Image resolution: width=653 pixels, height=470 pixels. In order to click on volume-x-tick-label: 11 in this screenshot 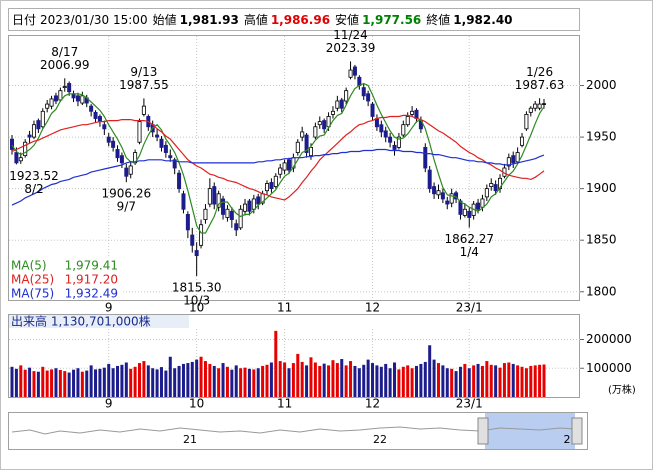, I will do `click(284, 404)`.